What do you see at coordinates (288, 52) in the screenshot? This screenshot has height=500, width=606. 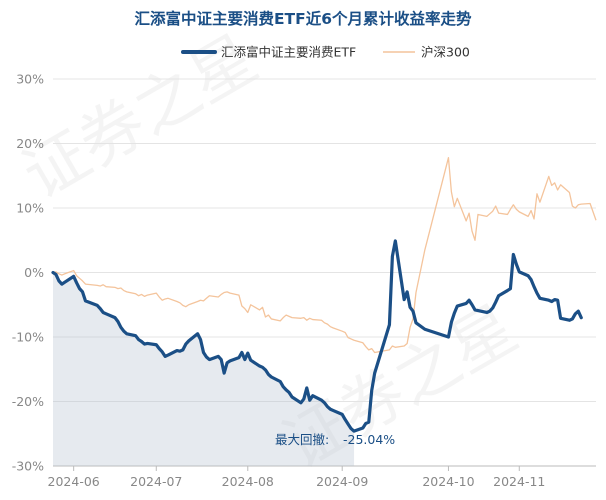 I see `legend-label-etf: 汇添富中证主要消费ETF` at bounding box center [288, 52].